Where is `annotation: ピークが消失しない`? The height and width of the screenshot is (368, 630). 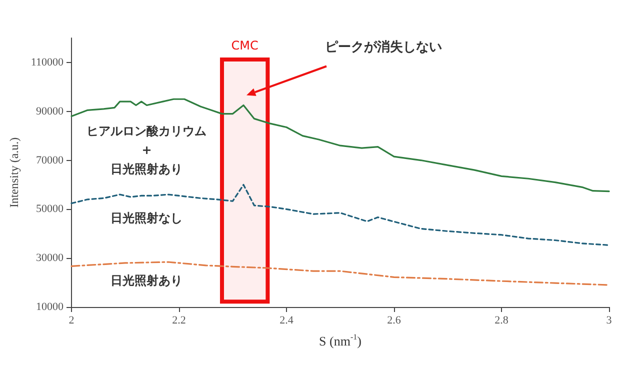 annotation: ピークが消失しない is located at coordinates (383, 47).